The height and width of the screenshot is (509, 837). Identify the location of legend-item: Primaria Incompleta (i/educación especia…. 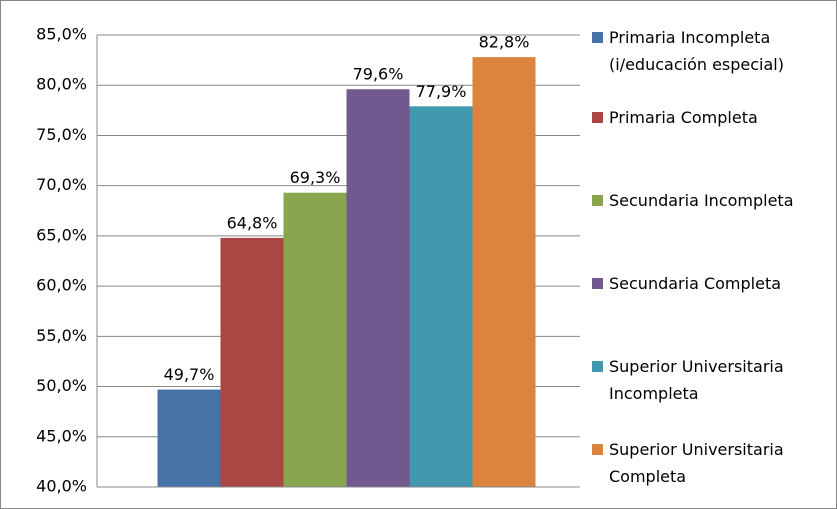
(706, 51).